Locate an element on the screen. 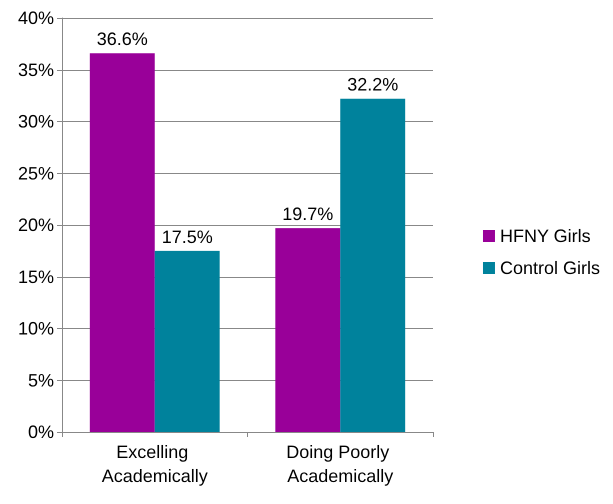 This screenshot has height=504, width=613. x-tick-label: Doing Poorly Academically is located at coordinates (340, 464).